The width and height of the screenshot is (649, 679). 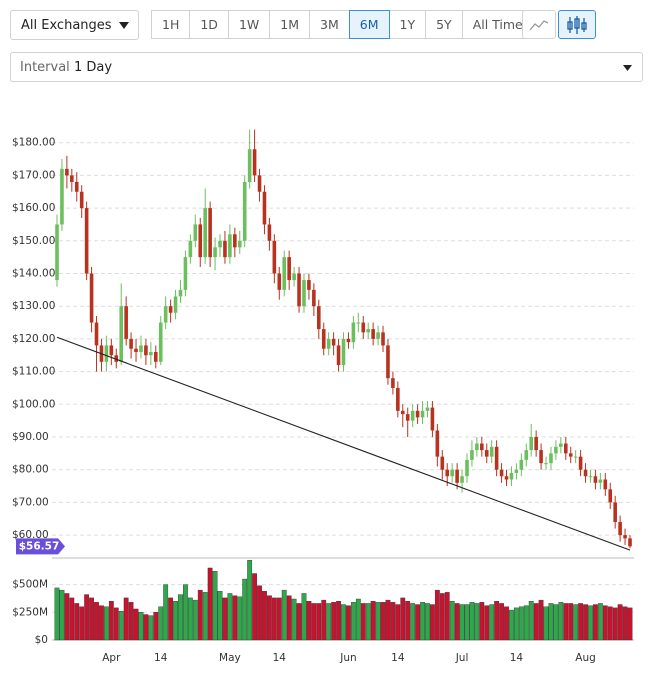 I want to click on price-tag-label: $56.57, so click(x=39, y=546).